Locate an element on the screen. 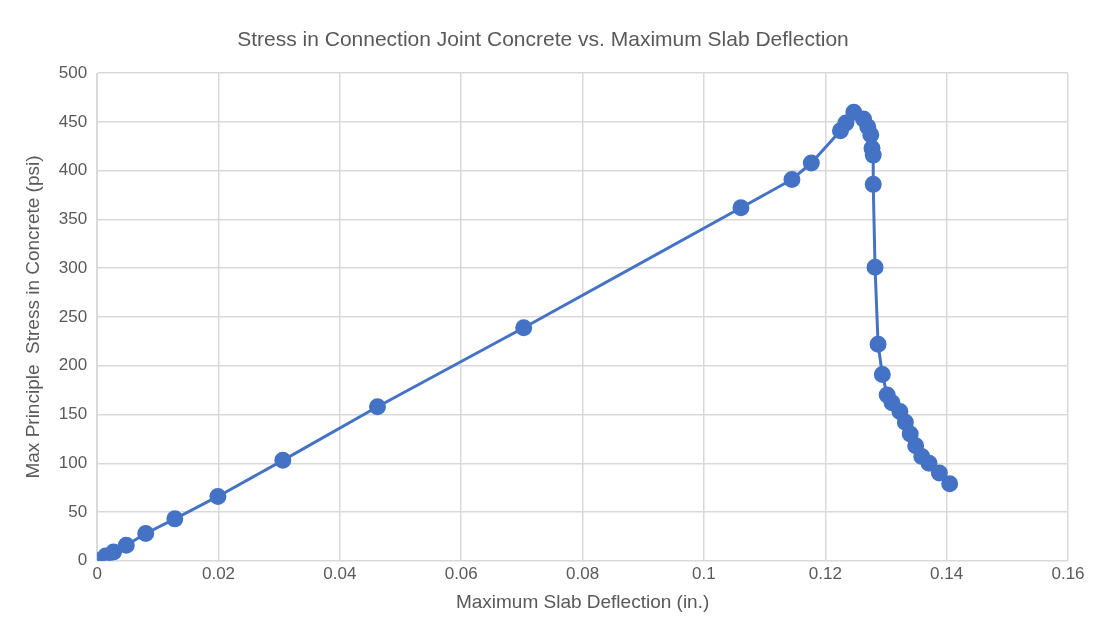  y-tick-label: 250 is located at coordinates (73, 316).